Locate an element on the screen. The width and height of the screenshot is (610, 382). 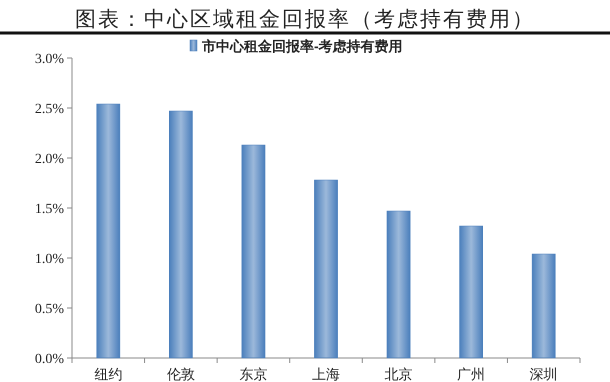
y-tick-label: 3.0% is located at coordinates (49, 59).